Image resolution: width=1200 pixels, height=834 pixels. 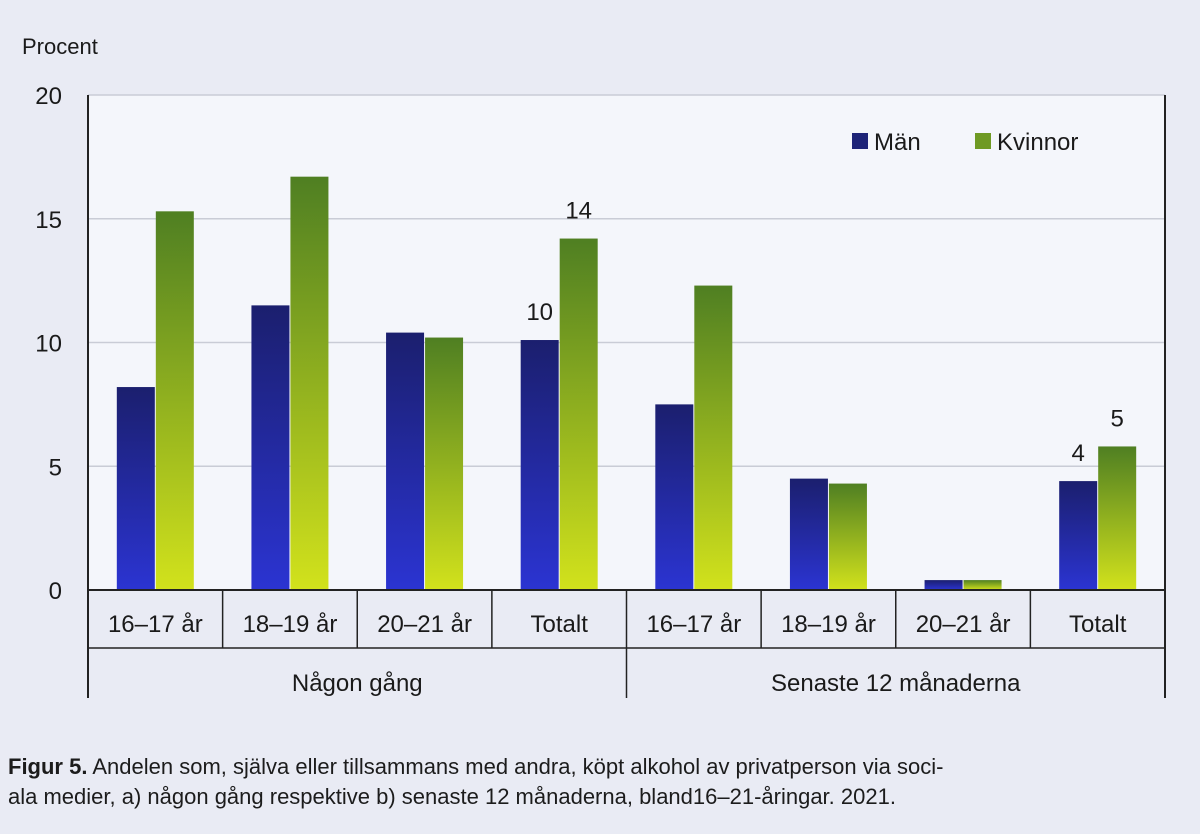 What do you see at coordinates (896, 683) in the screenshot?
I see `group-label: Senaste 12 månaderna` at bounding box center [896, 683].